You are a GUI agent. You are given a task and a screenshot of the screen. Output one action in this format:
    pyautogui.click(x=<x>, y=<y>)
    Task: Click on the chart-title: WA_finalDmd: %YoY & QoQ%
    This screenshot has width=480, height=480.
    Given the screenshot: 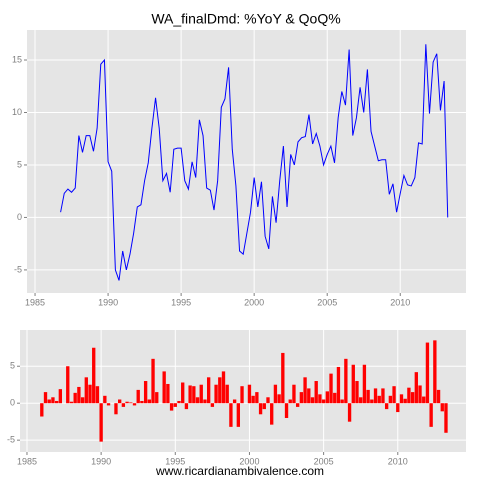 What is the action you would take?
    pyautogui.click(x=245, y=19)
    